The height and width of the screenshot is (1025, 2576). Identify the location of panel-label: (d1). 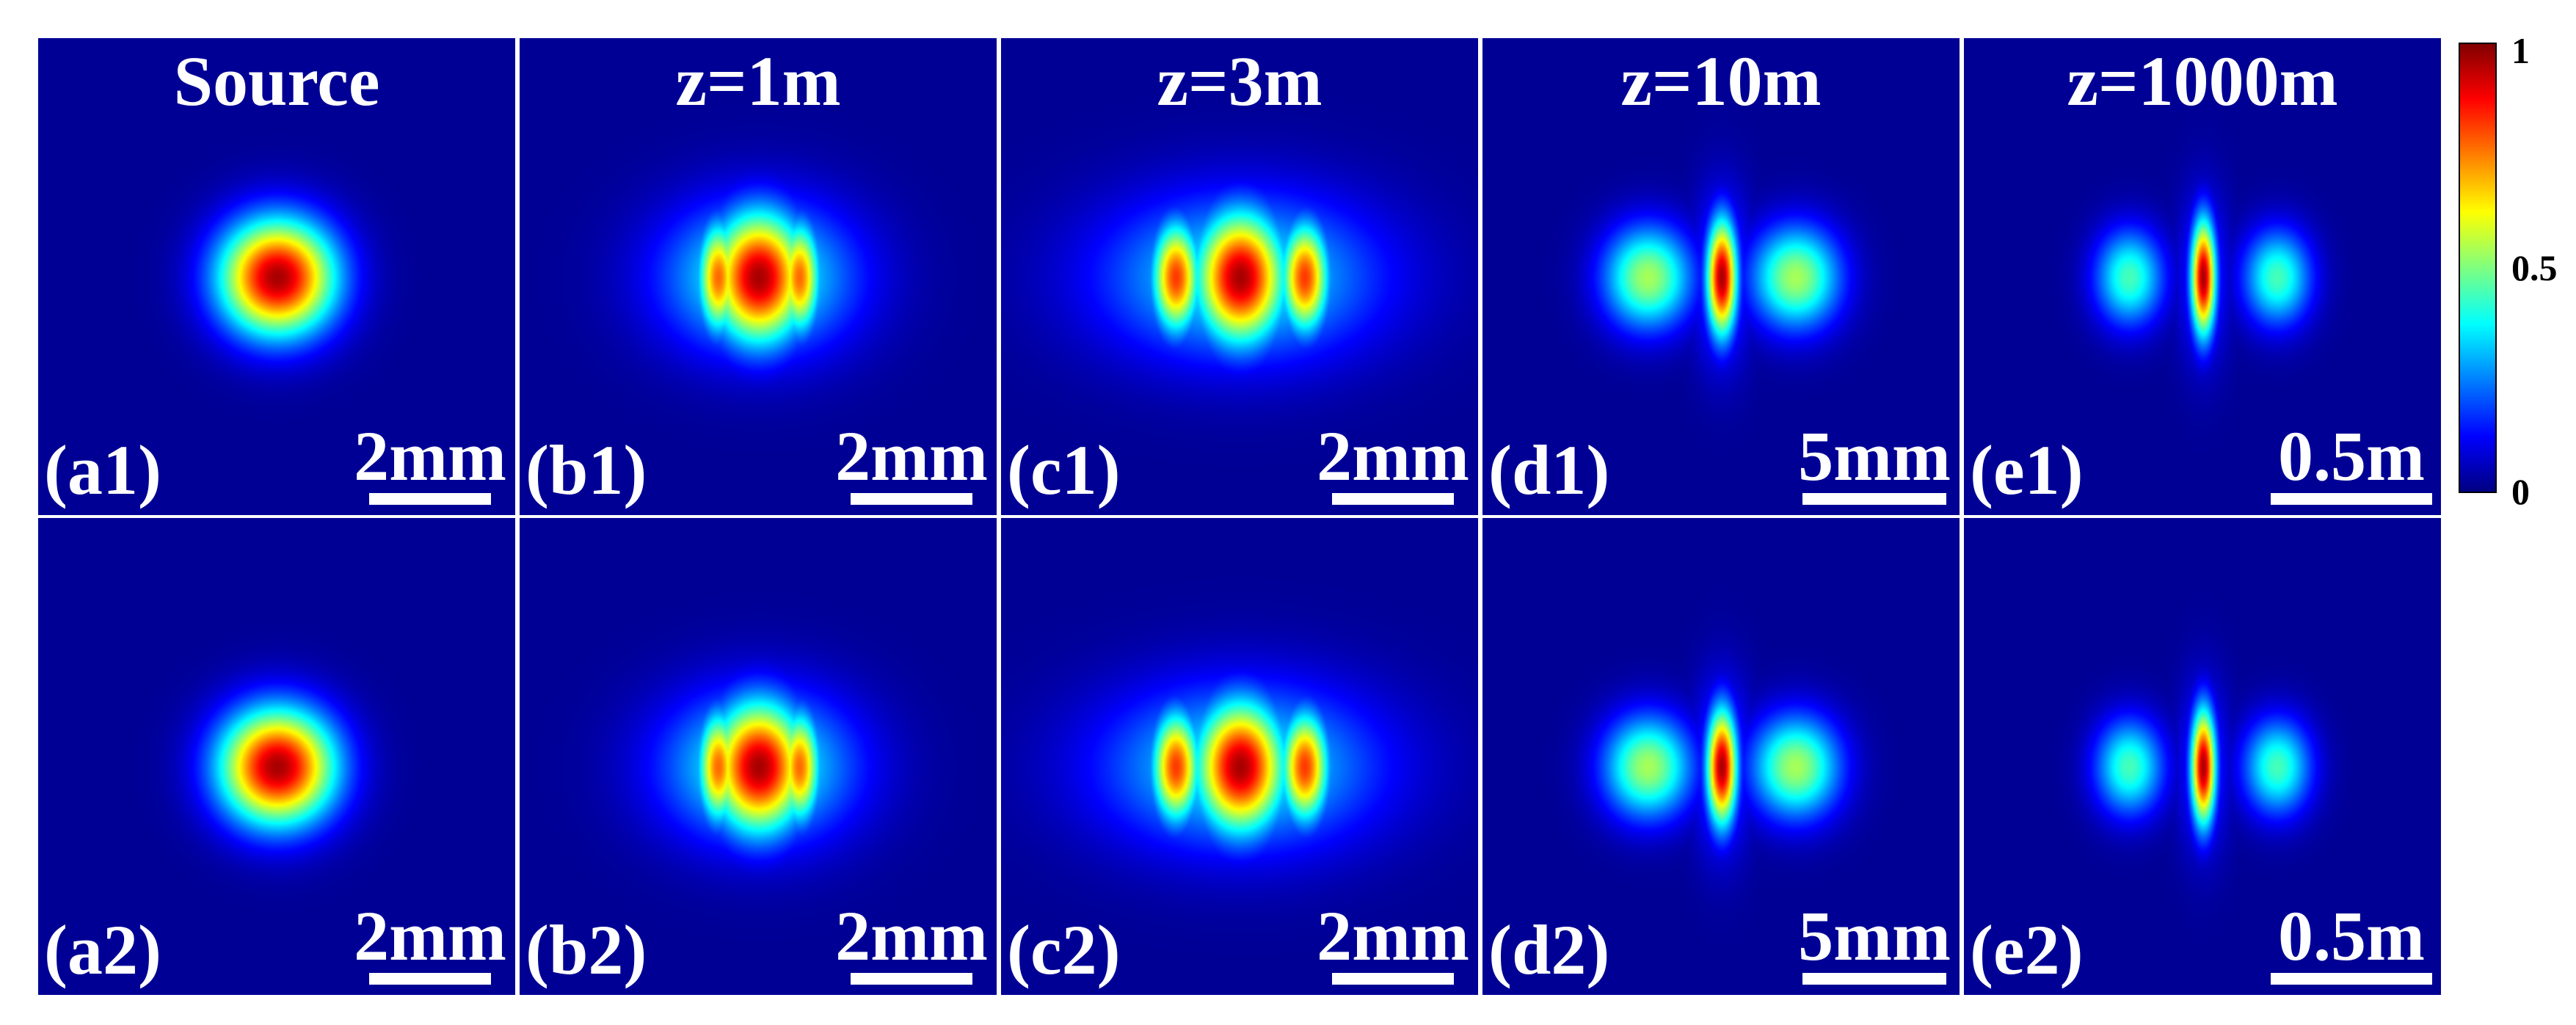
(1549, 470).